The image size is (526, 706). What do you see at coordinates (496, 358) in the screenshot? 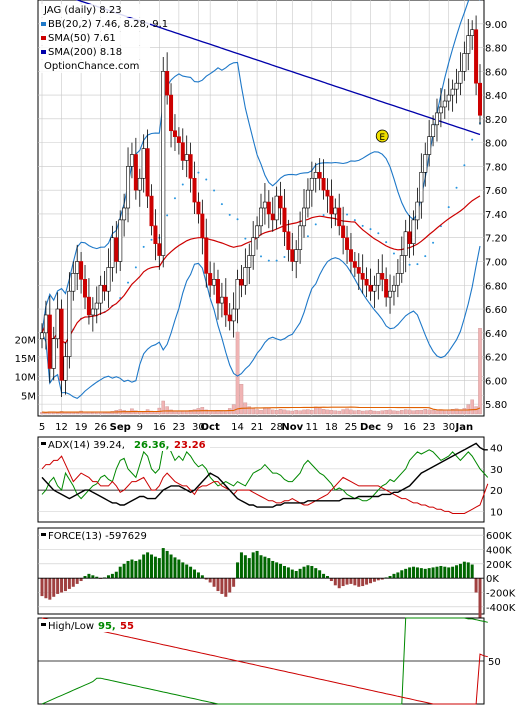
I see `price-tick-label-14: 6.20` at bounding box center [496, 358].